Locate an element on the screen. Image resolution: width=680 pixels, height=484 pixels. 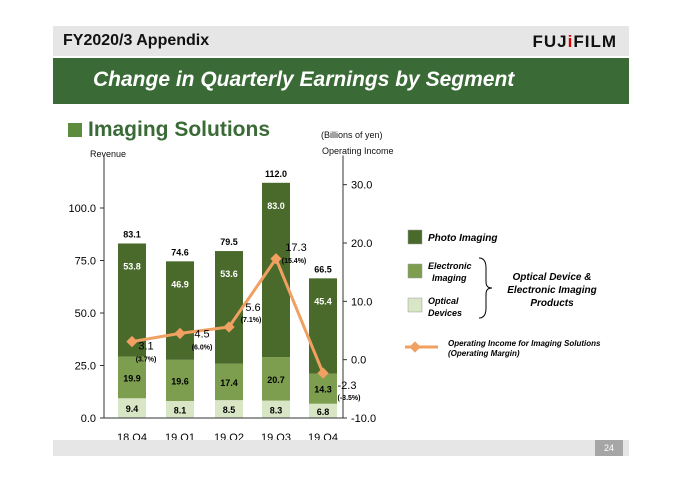
page-title: Change in Quarterly Earnings by Segment is located at coordinates (304, 79).